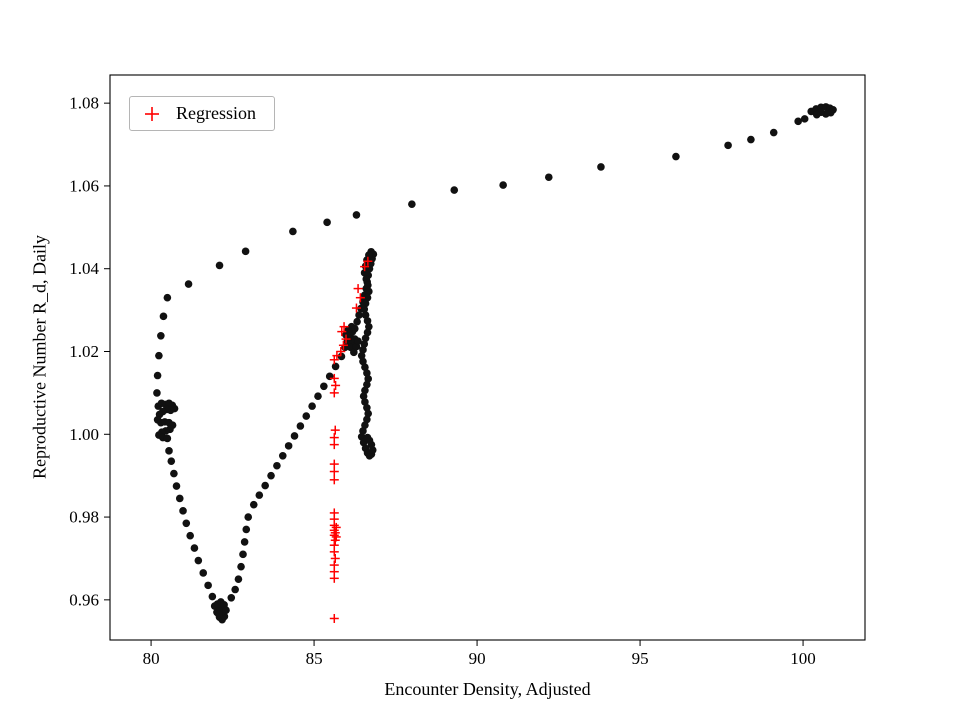  What do you see at coordinates (216, 113) in the screenshot?
I see `legend-label: Regression` at bounding box center [216, 113].